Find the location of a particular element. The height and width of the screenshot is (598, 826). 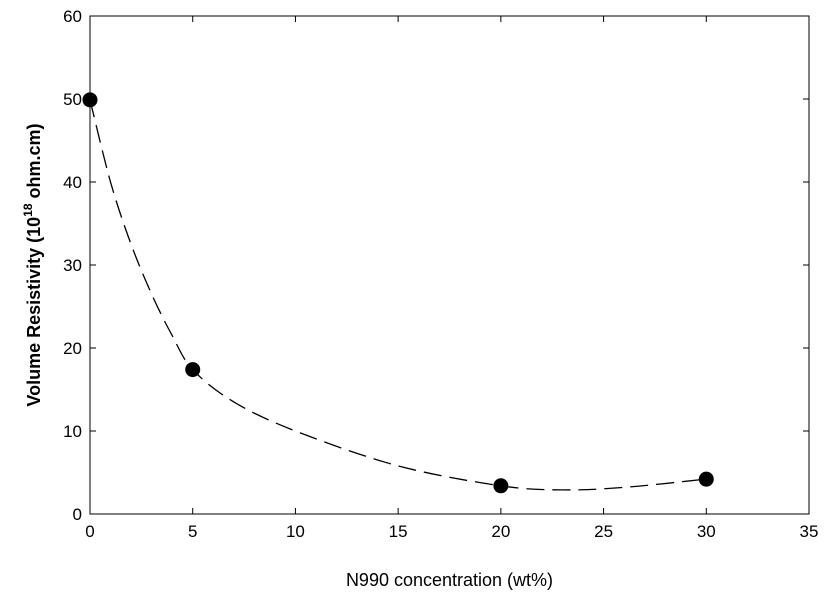

x-tick-label-2: 10 is located at coordinates (295, 531).